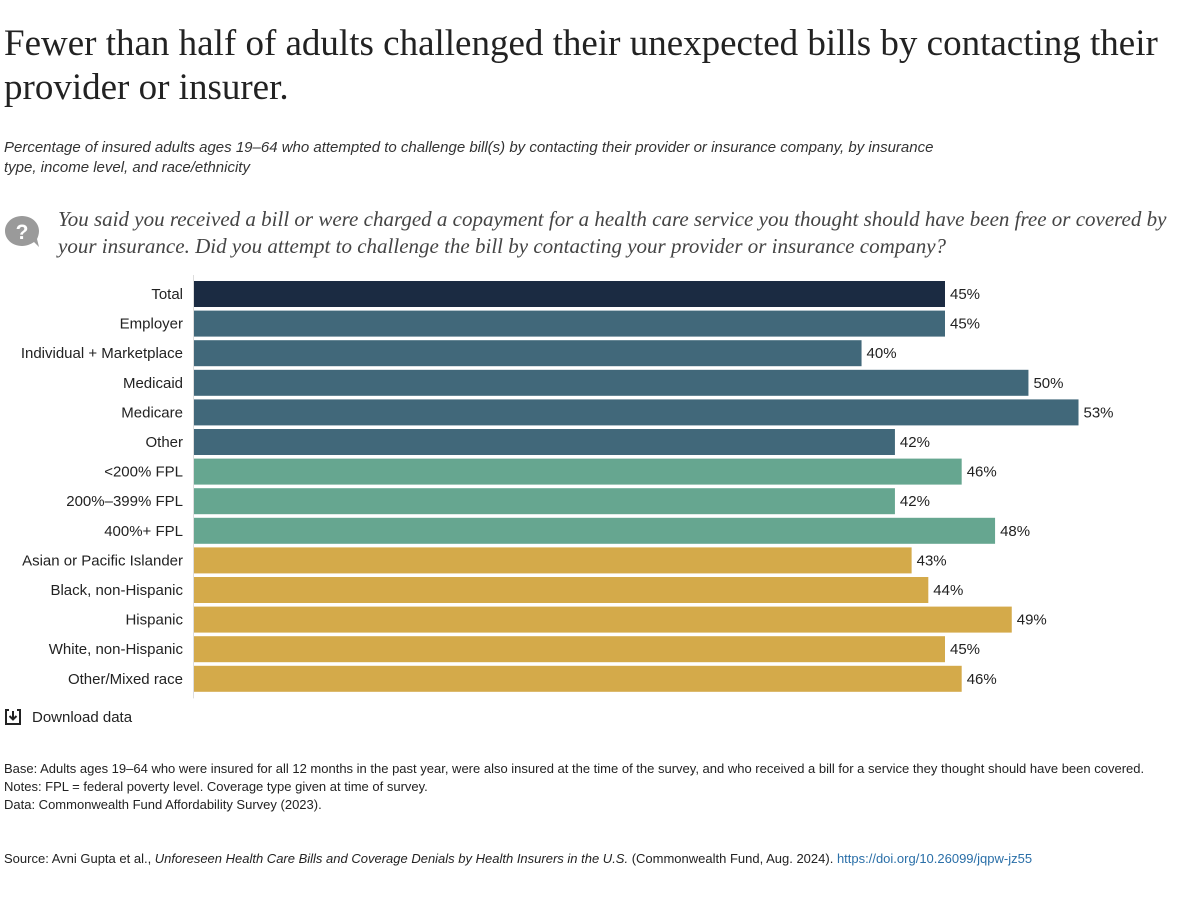 Image resolution: width=1200 pixels, height=900 pixels. What do you see at coordinates (82, 717) in the screenshot?
I see `download-data-label: Download data` at bounding box center [82, 717].